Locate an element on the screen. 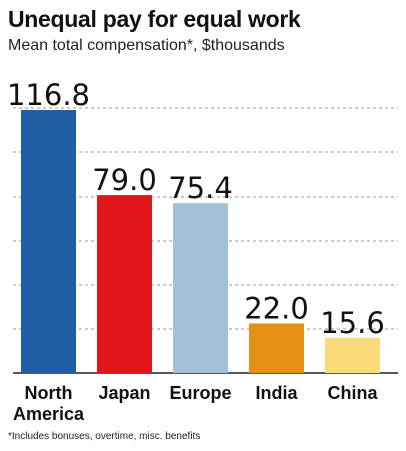 This screenshot has width=406, height=451. category-labels: North America Japan Europe India China is located at coordinates (196, 403).